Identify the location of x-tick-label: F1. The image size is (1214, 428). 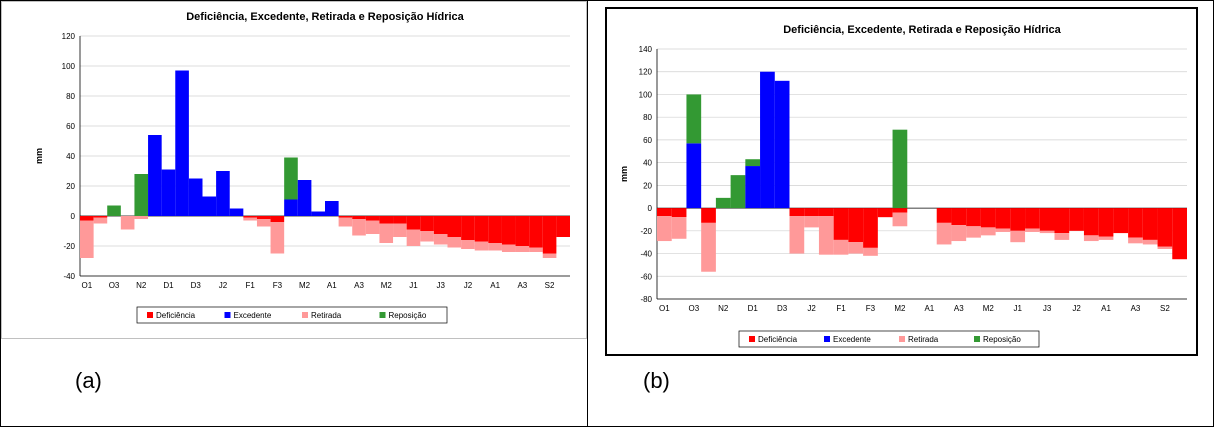
(250, 285).